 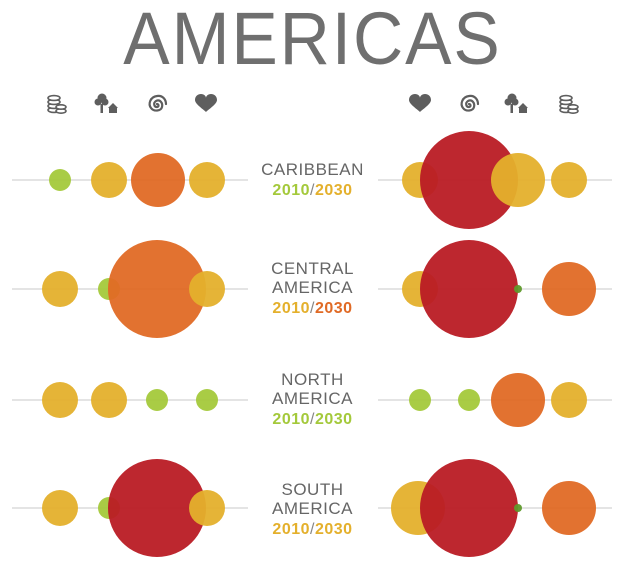 I want to click on region-label-north-america: NORTH AMERICA 2010/2030, so click(x=312, y=399).